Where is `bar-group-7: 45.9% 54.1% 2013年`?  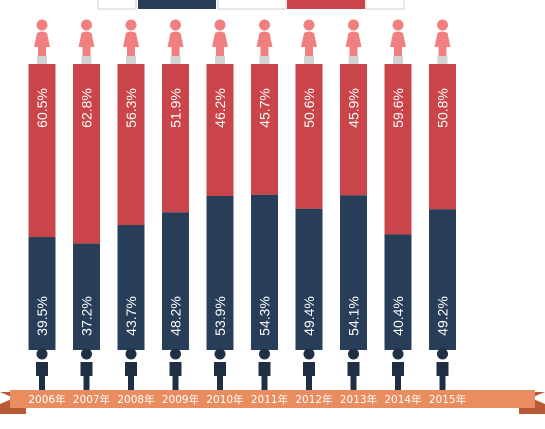 bar-group-7: 45.9% 54.1% 2013年 is located at coordinates (358, 212).